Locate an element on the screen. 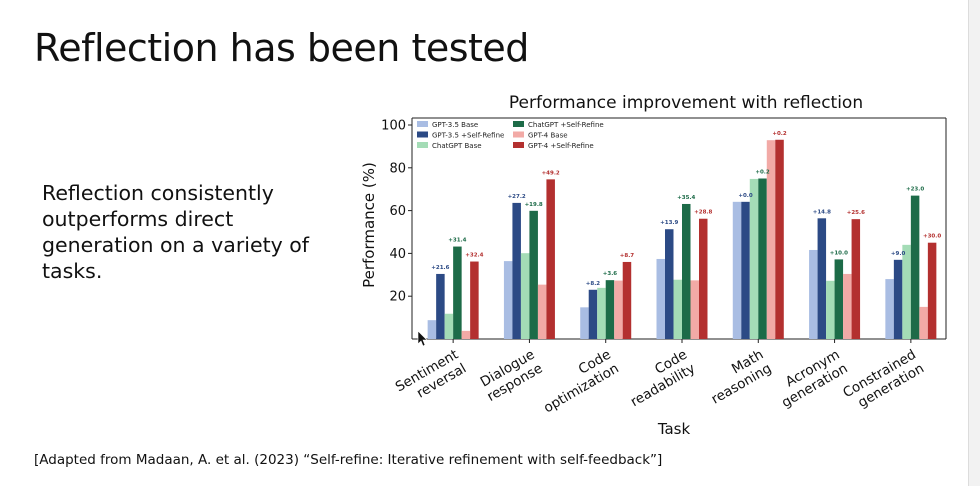  data-label: +19.8 is located at coordinates (534, 205).